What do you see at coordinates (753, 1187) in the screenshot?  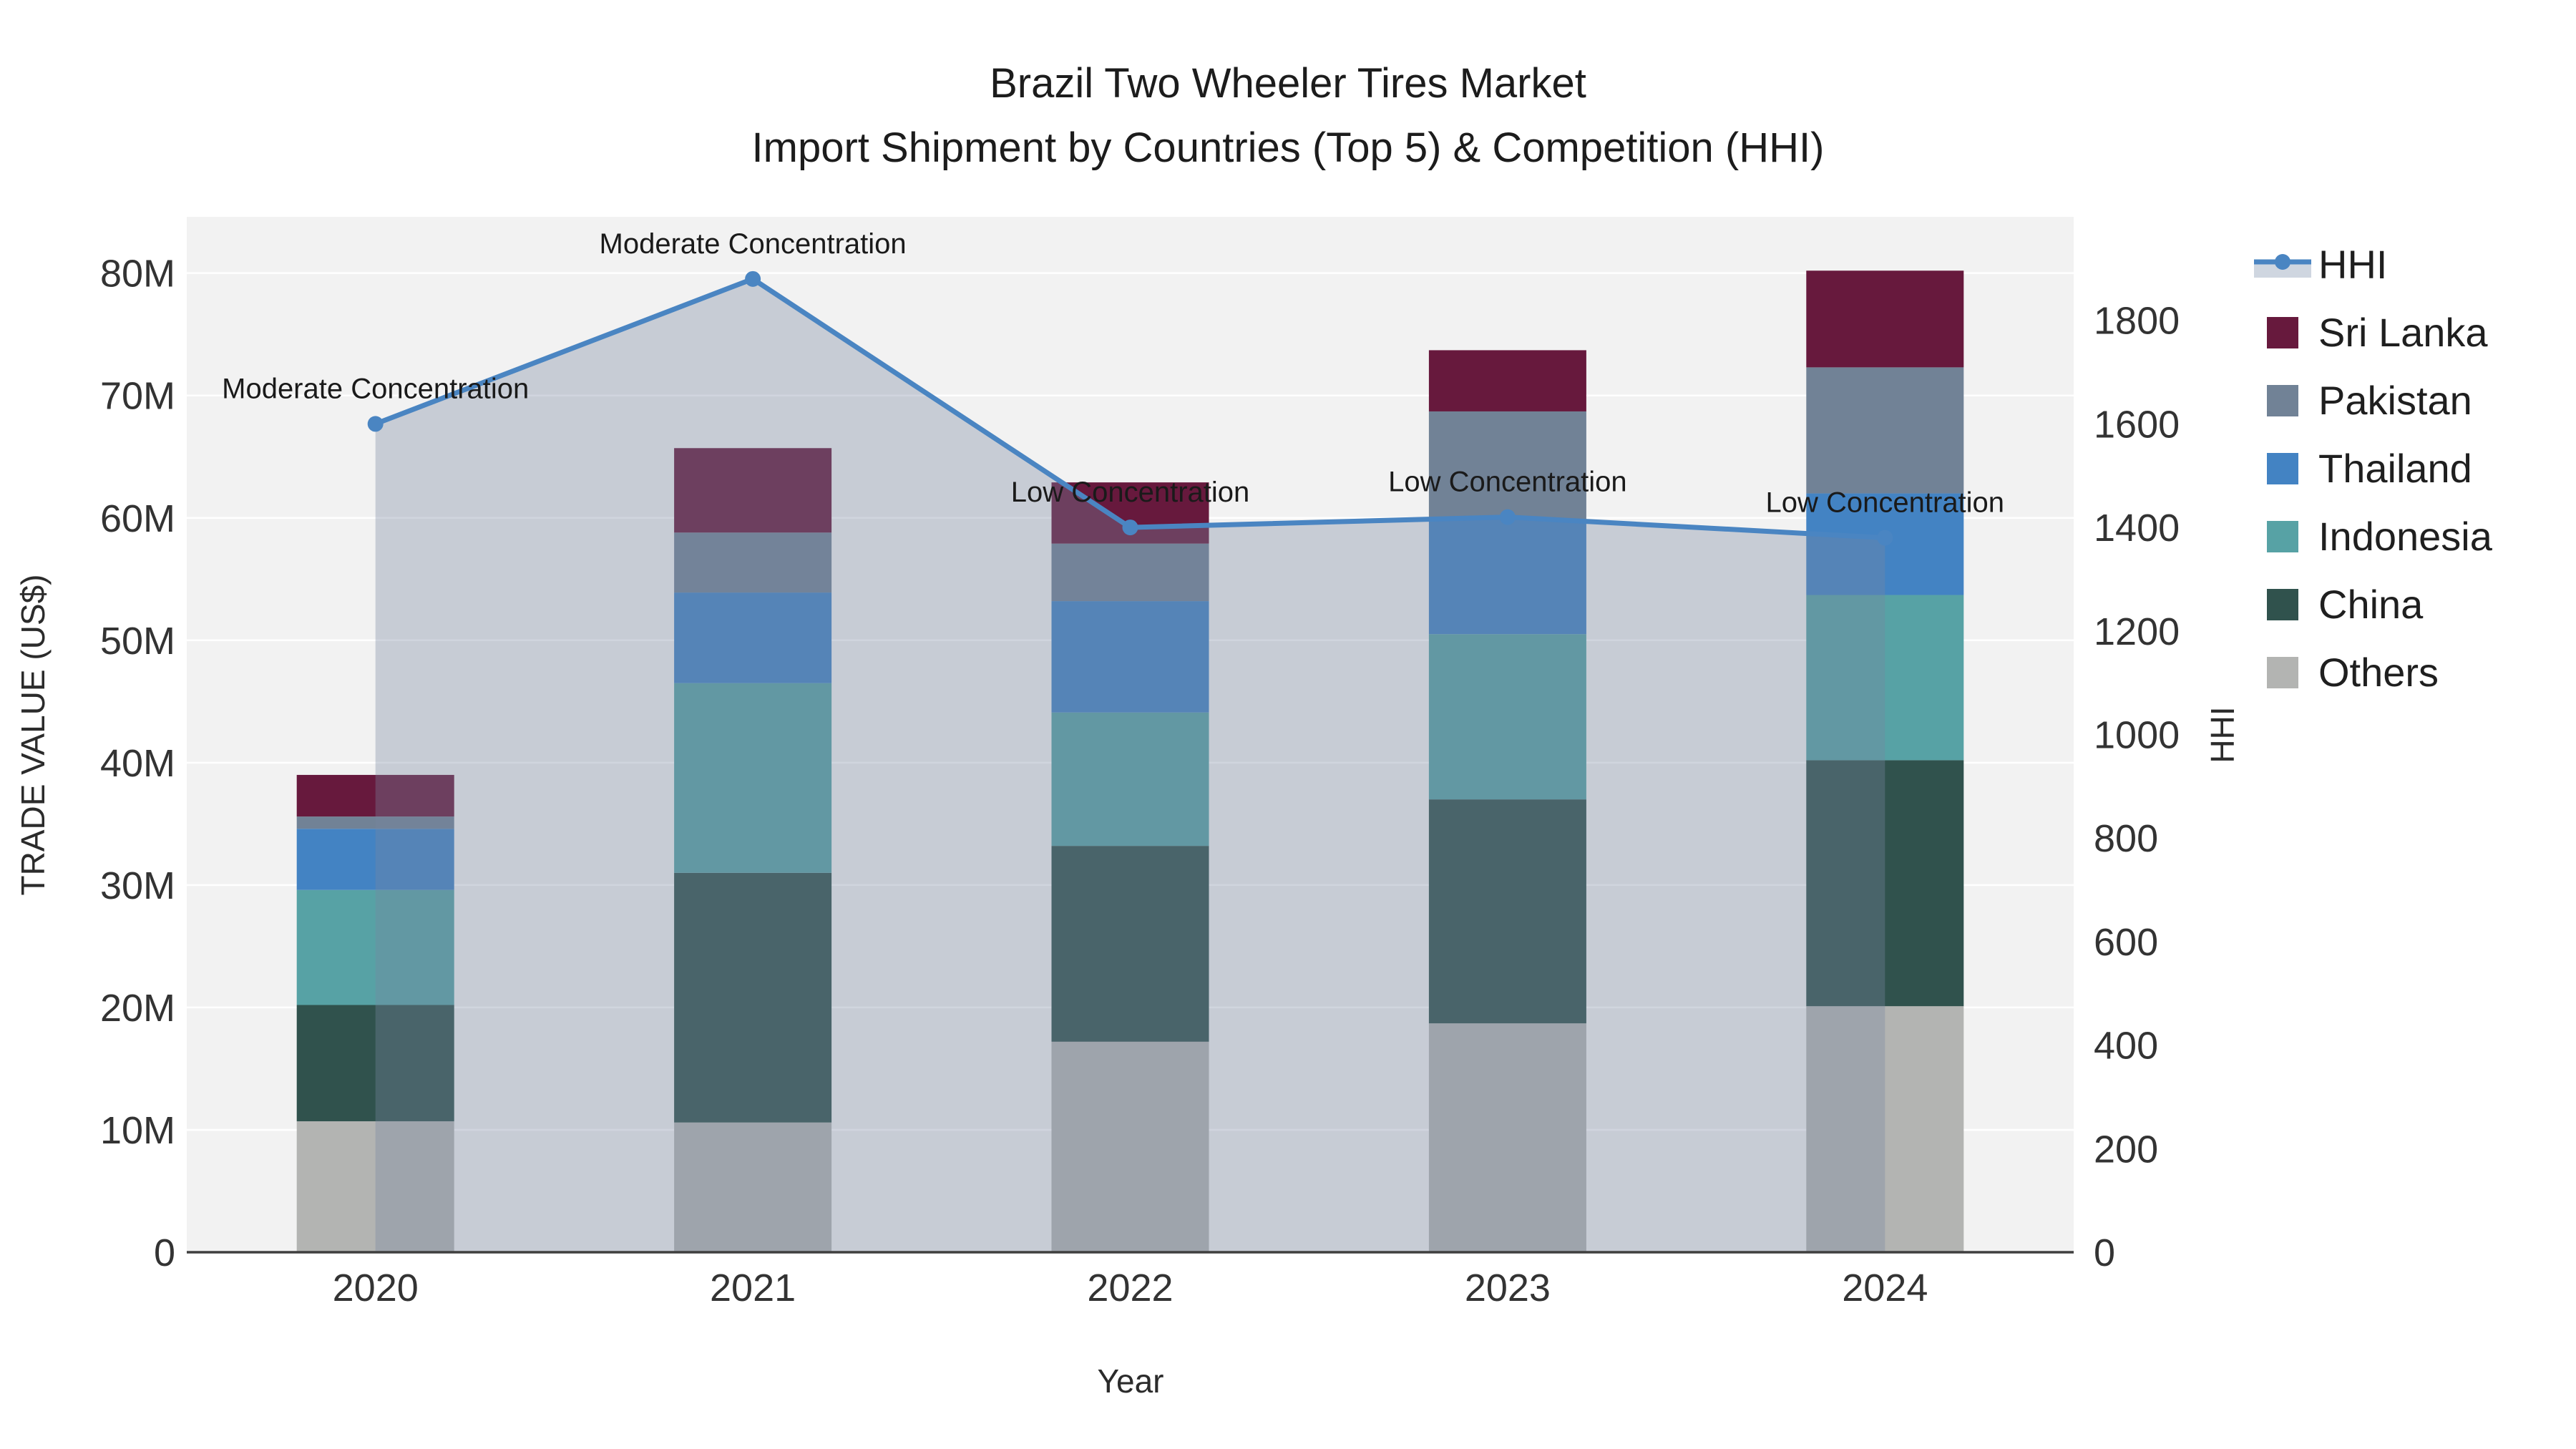 I see `bar-segment-others-2021` at bounding box center [753, 1187].